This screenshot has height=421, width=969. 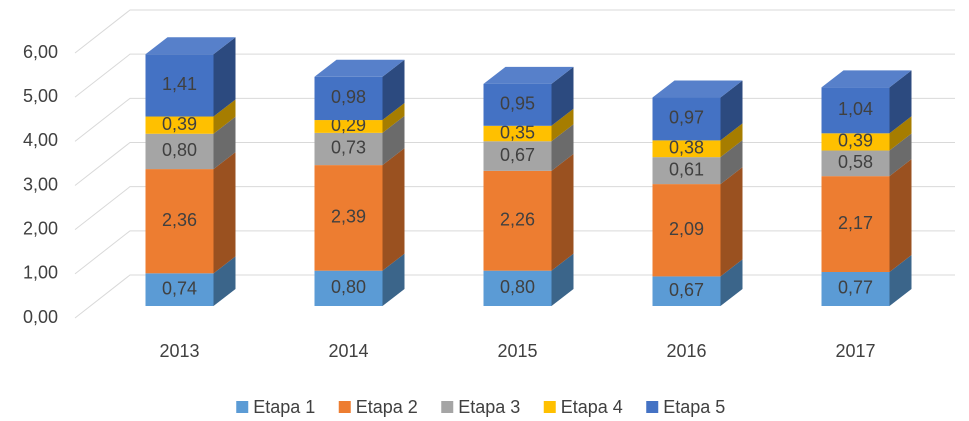 I want to click on data-label: 2,09, so click(x=686, y=229).